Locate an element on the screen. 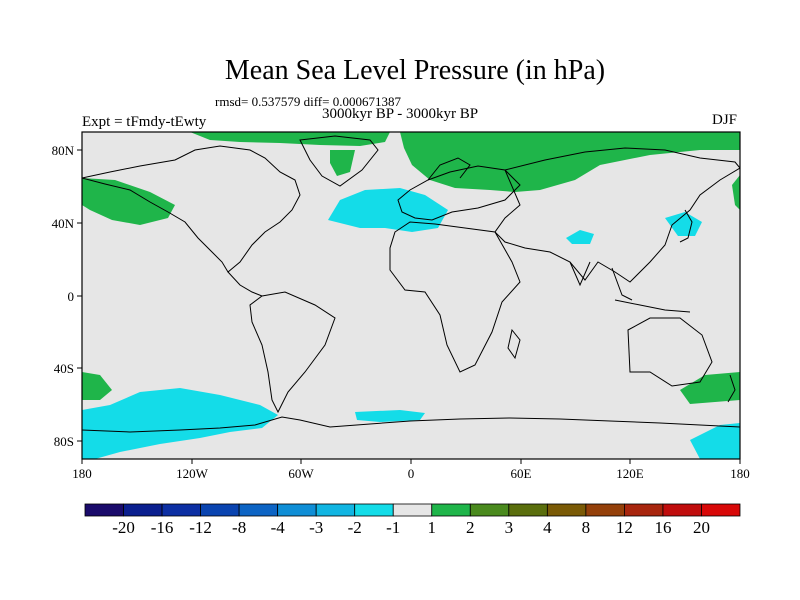 This screenshot has width=800, height=600. colorbar-labels: -20 -16 -12 -8 -4 -3 -2 -1 1 2 3 4 8 12 16 20 is located at coordinates (411, 527).